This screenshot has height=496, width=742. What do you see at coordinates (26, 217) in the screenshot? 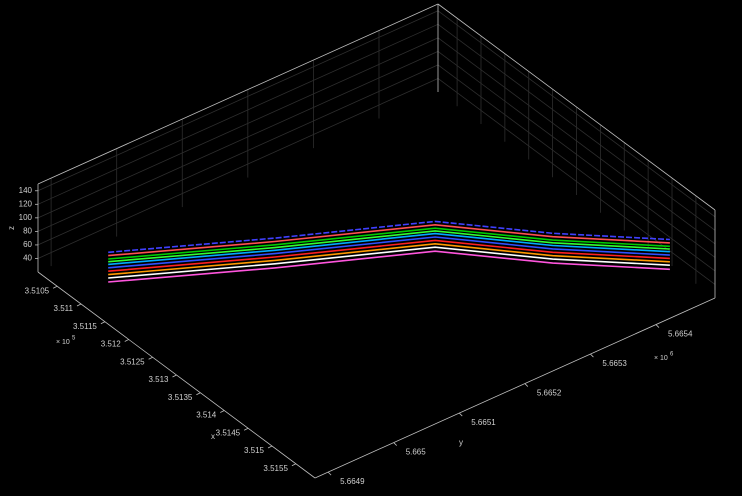
I see `z-tick-label: 100` at bounding box center [26, 217].